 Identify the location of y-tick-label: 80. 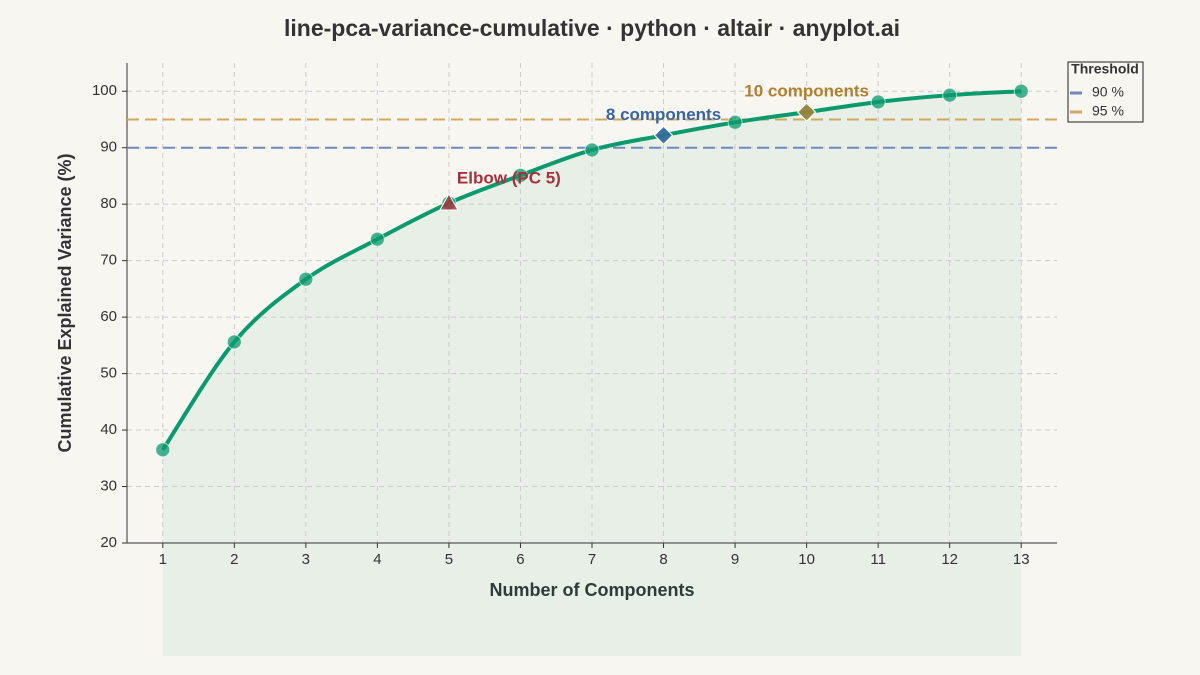
(108, 203).